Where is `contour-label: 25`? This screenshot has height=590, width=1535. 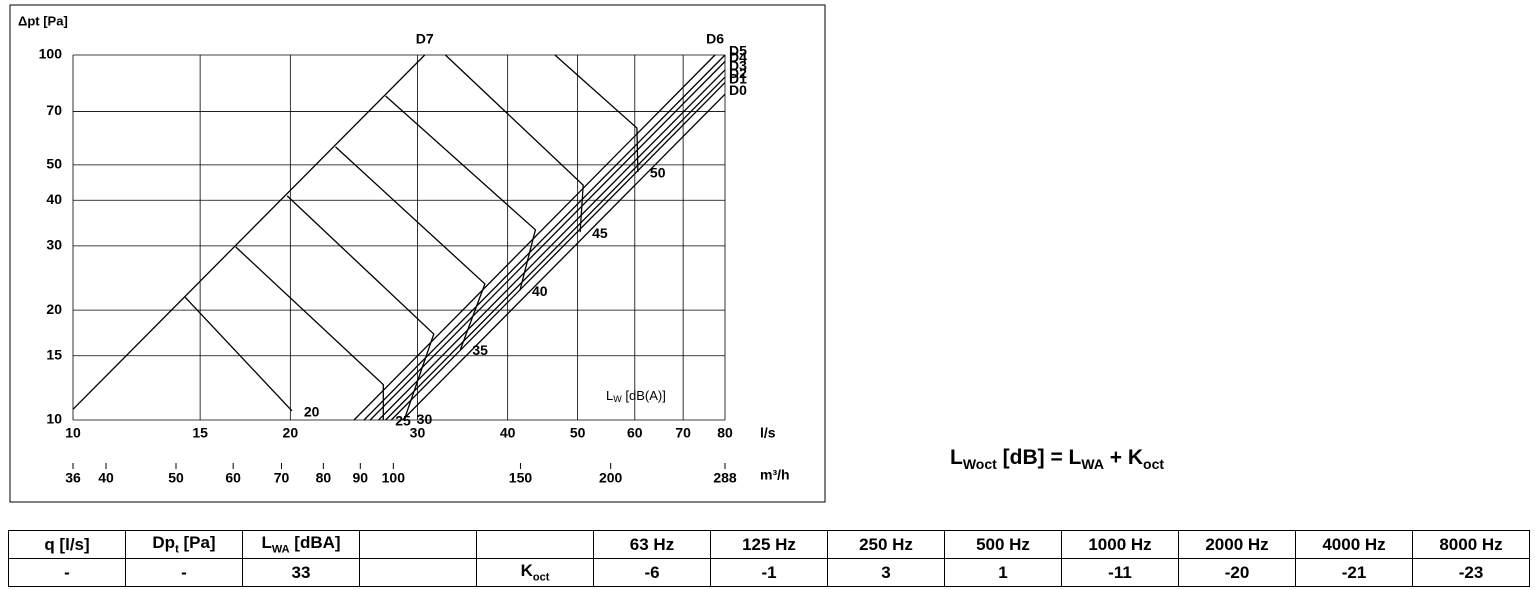 contour-label: 25 is located at coordinates (403, 421).